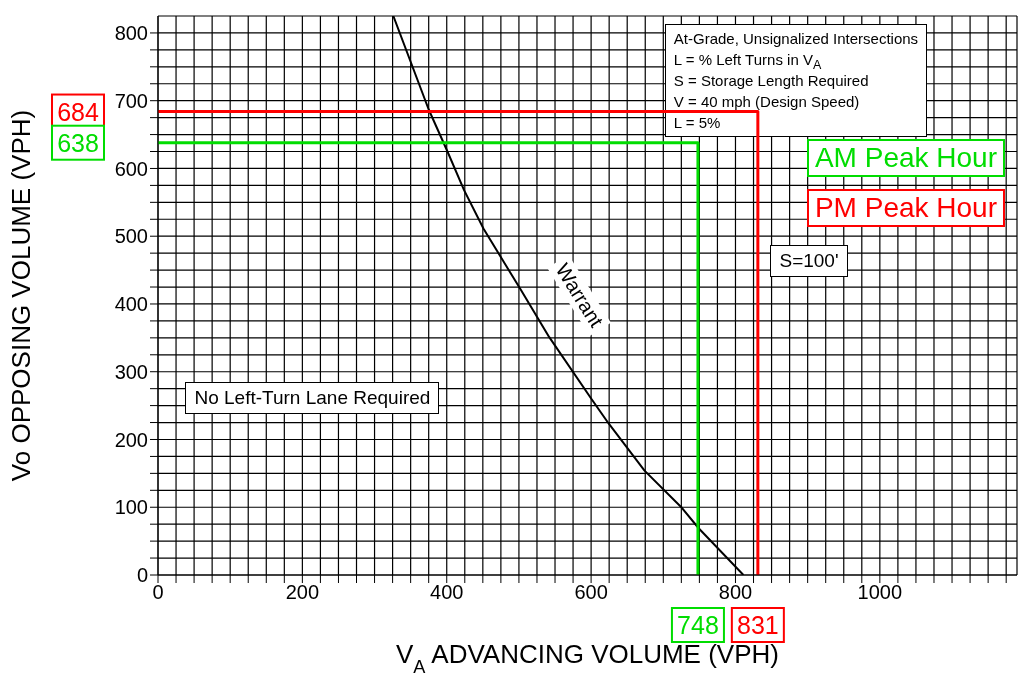  I want to click on x-tick-label: 600, so click(591, 592).